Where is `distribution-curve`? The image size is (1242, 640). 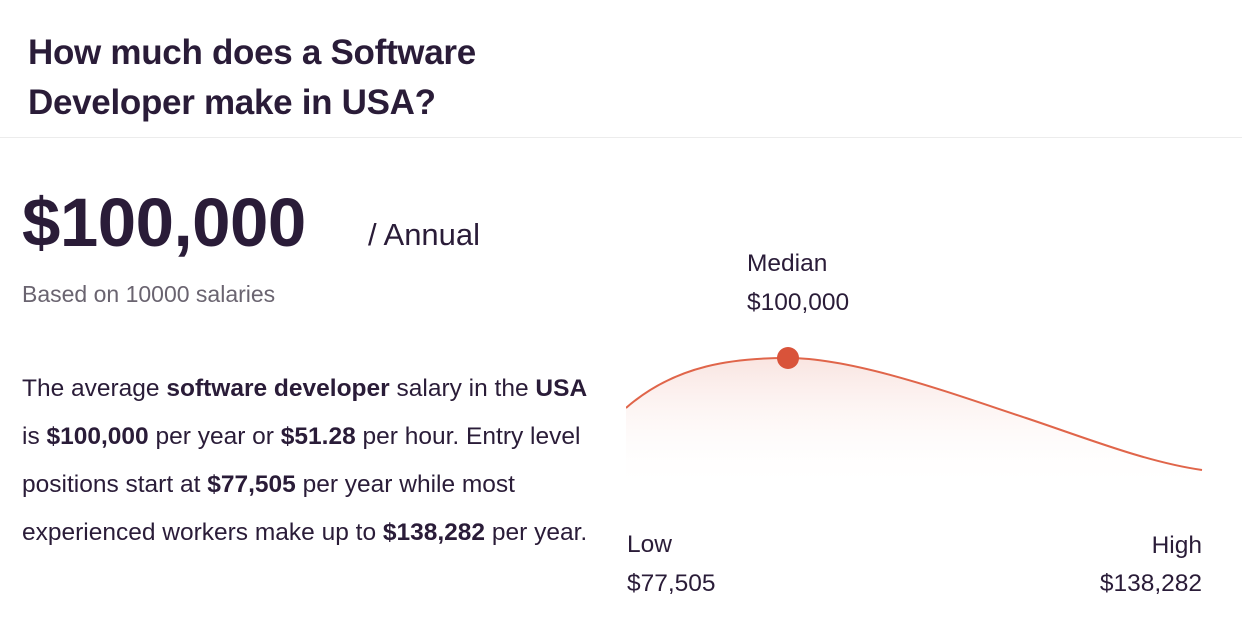
distribution-curve is located at coordinates (914, 413).